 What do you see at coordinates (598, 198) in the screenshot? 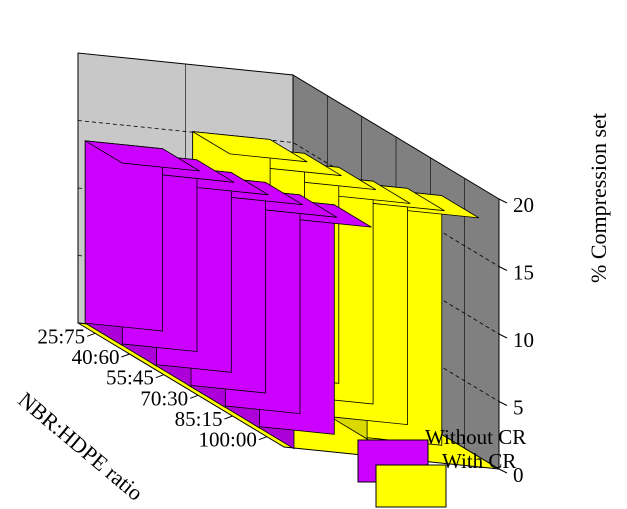
I see `y-axis-title: % Compression set` at bounding box center [598, 198].